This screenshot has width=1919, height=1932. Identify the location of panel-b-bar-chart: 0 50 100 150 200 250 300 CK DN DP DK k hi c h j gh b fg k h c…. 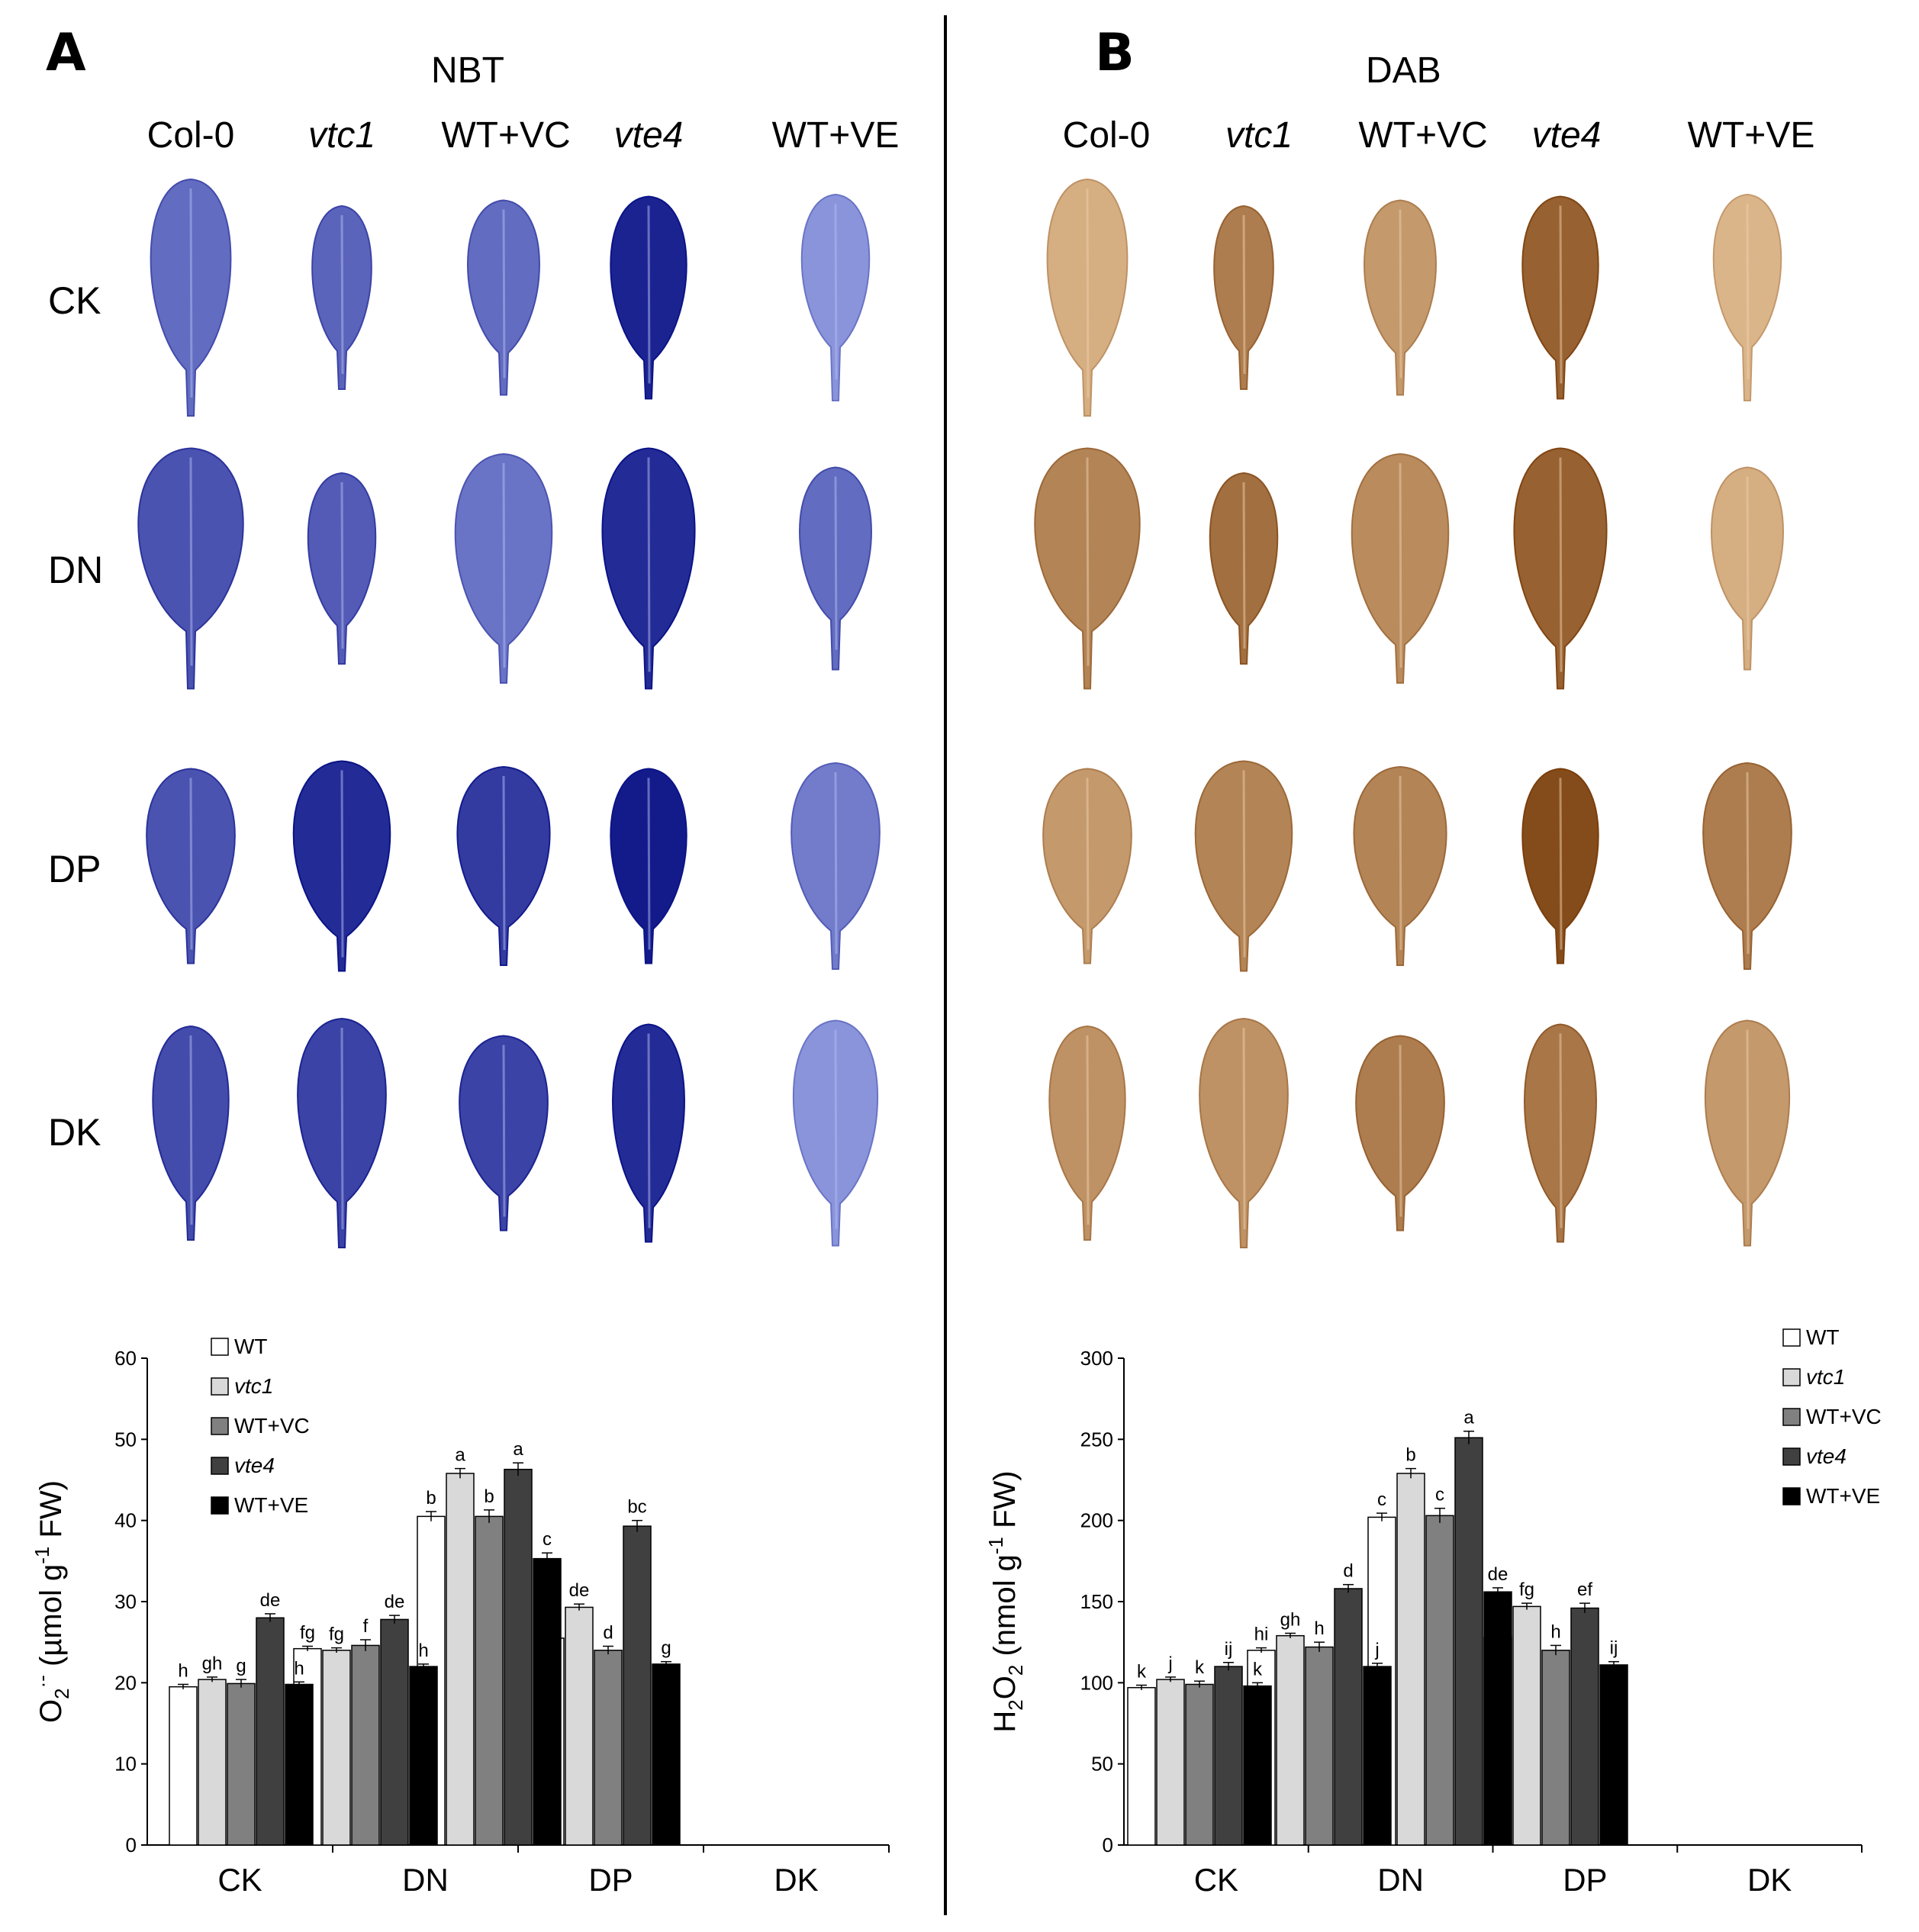
(1433, 1611).